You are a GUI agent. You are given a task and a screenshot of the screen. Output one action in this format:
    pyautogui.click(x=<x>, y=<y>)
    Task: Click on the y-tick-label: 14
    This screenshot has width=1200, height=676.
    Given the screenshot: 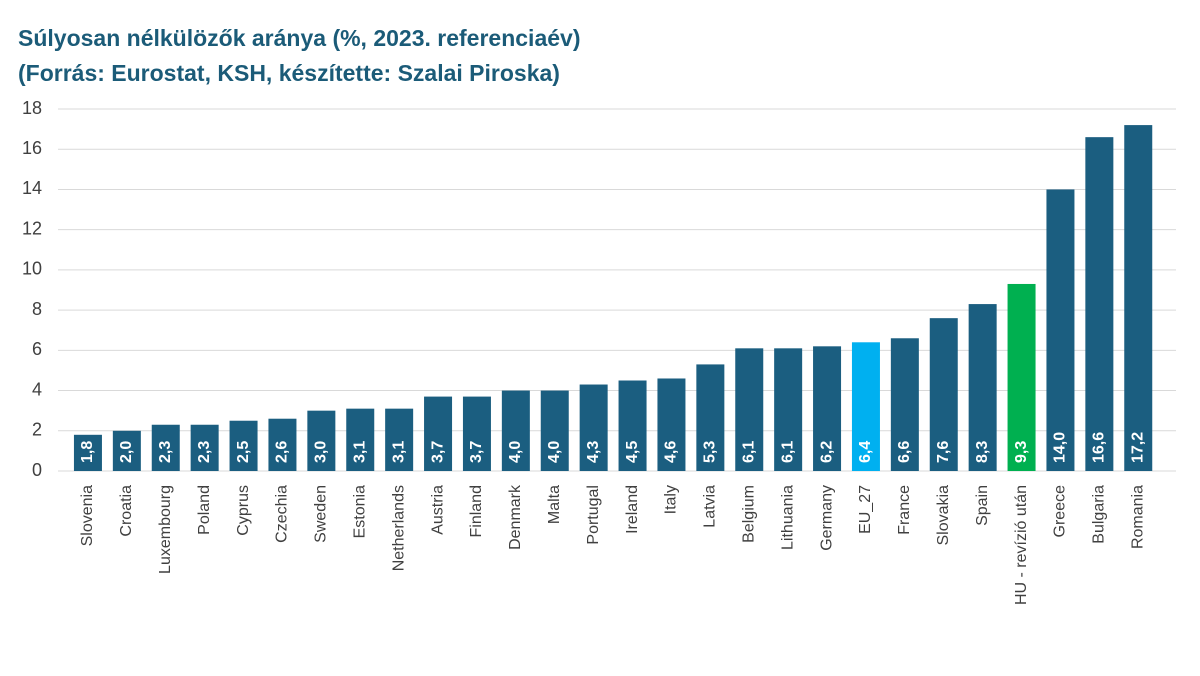 What is the action you would take?
    pyautogui.click(x=32, y=188)
    